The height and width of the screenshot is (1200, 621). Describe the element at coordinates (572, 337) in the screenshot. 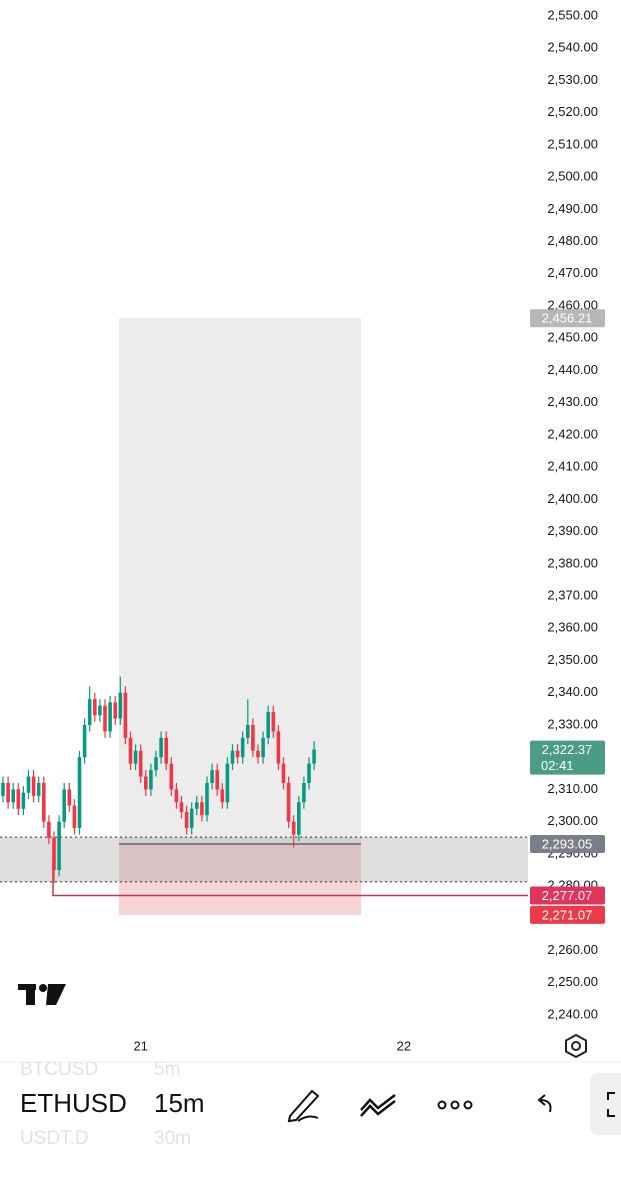

I see `y-tick-label: 2,450.00` at that location.